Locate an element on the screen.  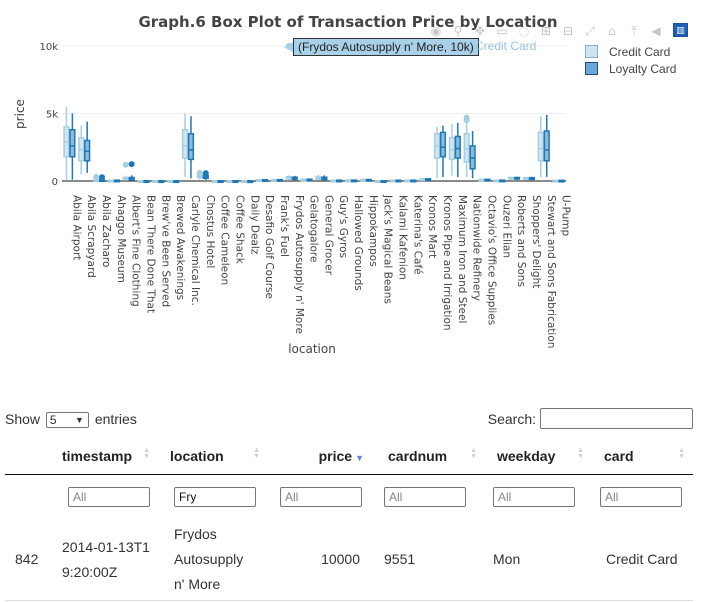
filter-input-timestamp is located at coordinates (109, 497).